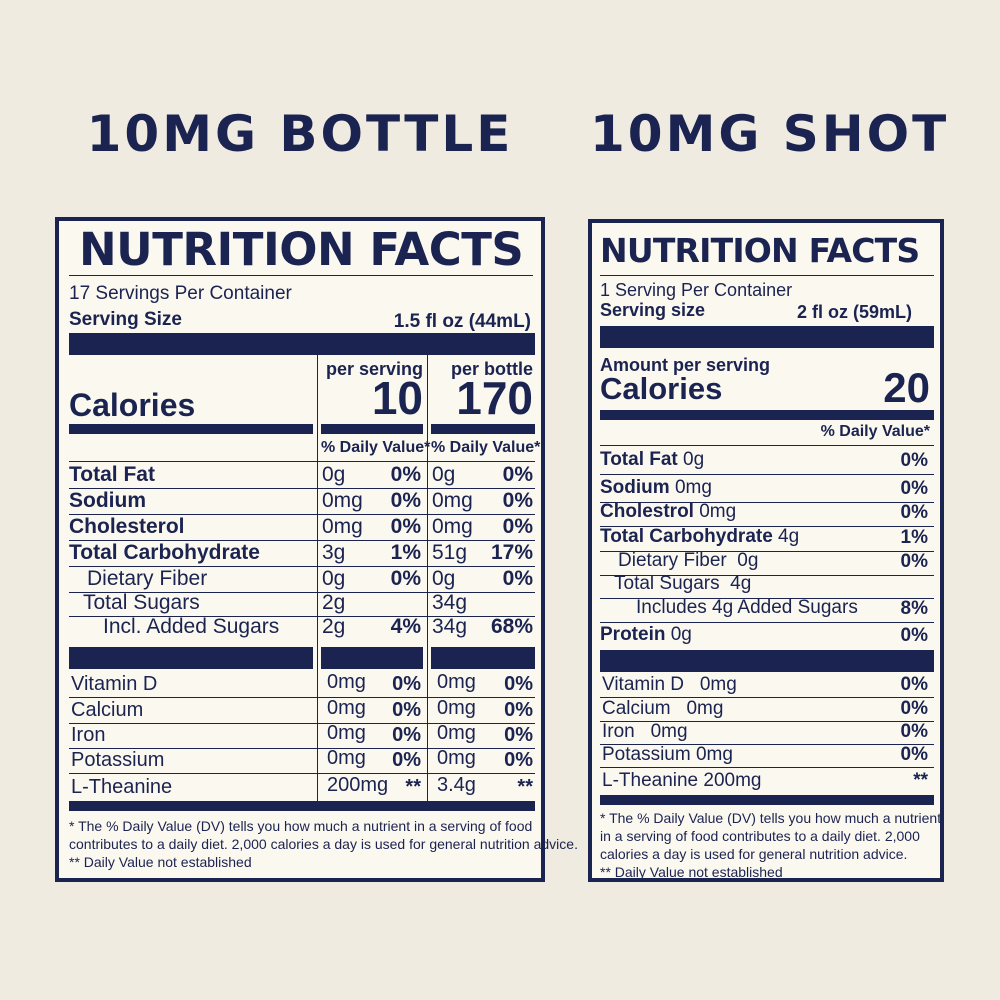 The width and height of the screenshot is (1000, 1000). What do you see at coordinates (405, 552) in the screenshot?
I see `bottle-nutrient-serving-pct: 1%` at bounding box center [405, 552].